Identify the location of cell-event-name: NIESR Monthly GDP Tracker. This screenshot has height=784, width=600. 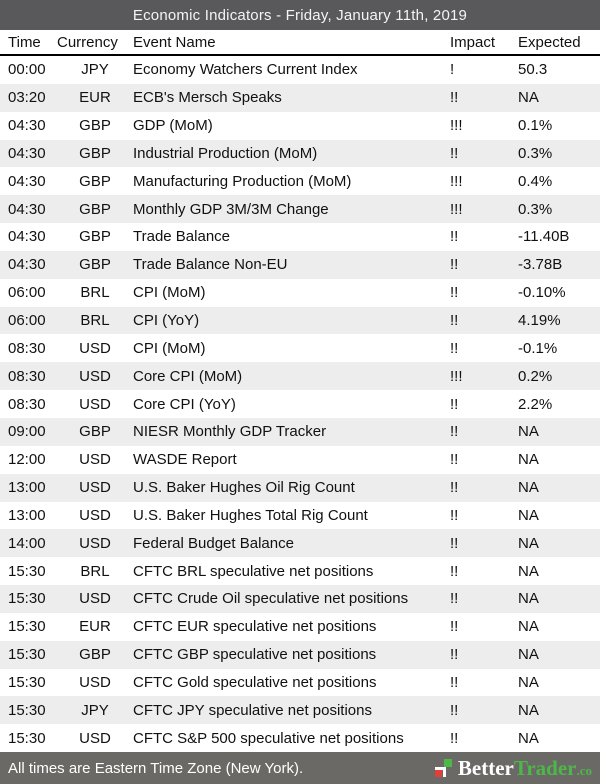
(230, 432).